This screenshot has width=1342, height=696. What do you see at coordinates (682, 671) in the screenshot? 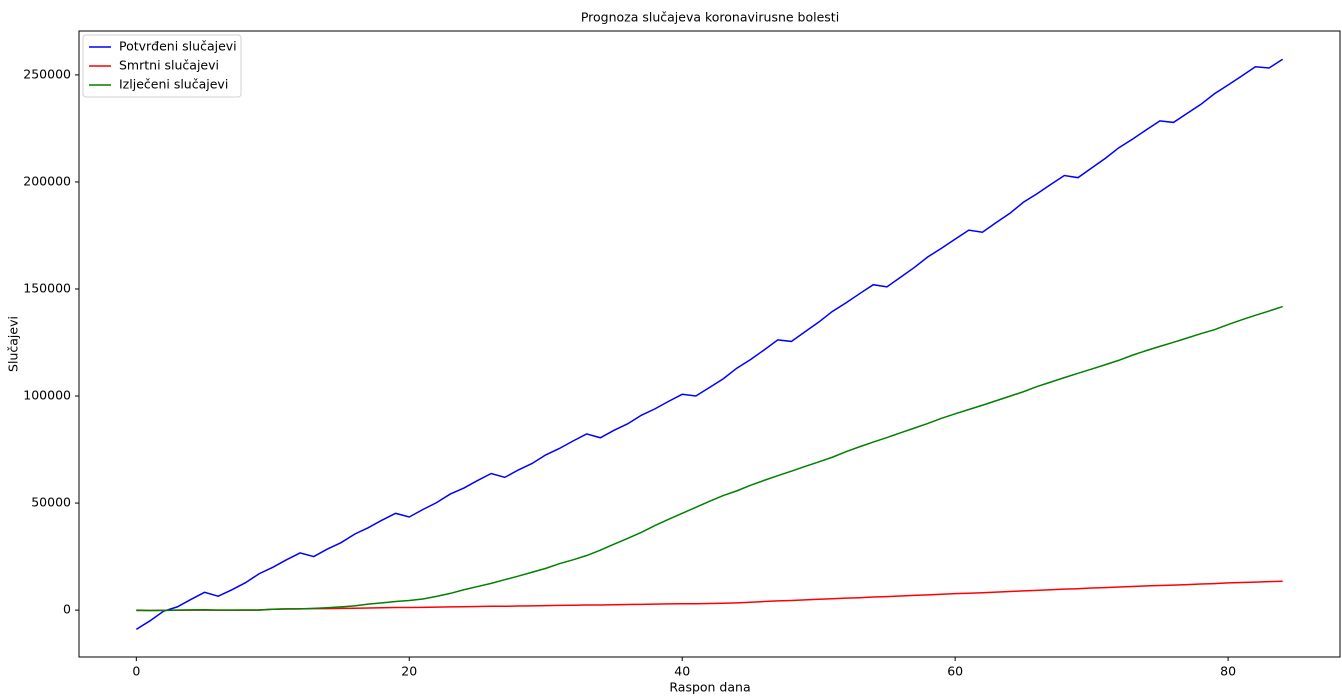
I see `x-tick-label: 40` at bounding box center [682, 671].